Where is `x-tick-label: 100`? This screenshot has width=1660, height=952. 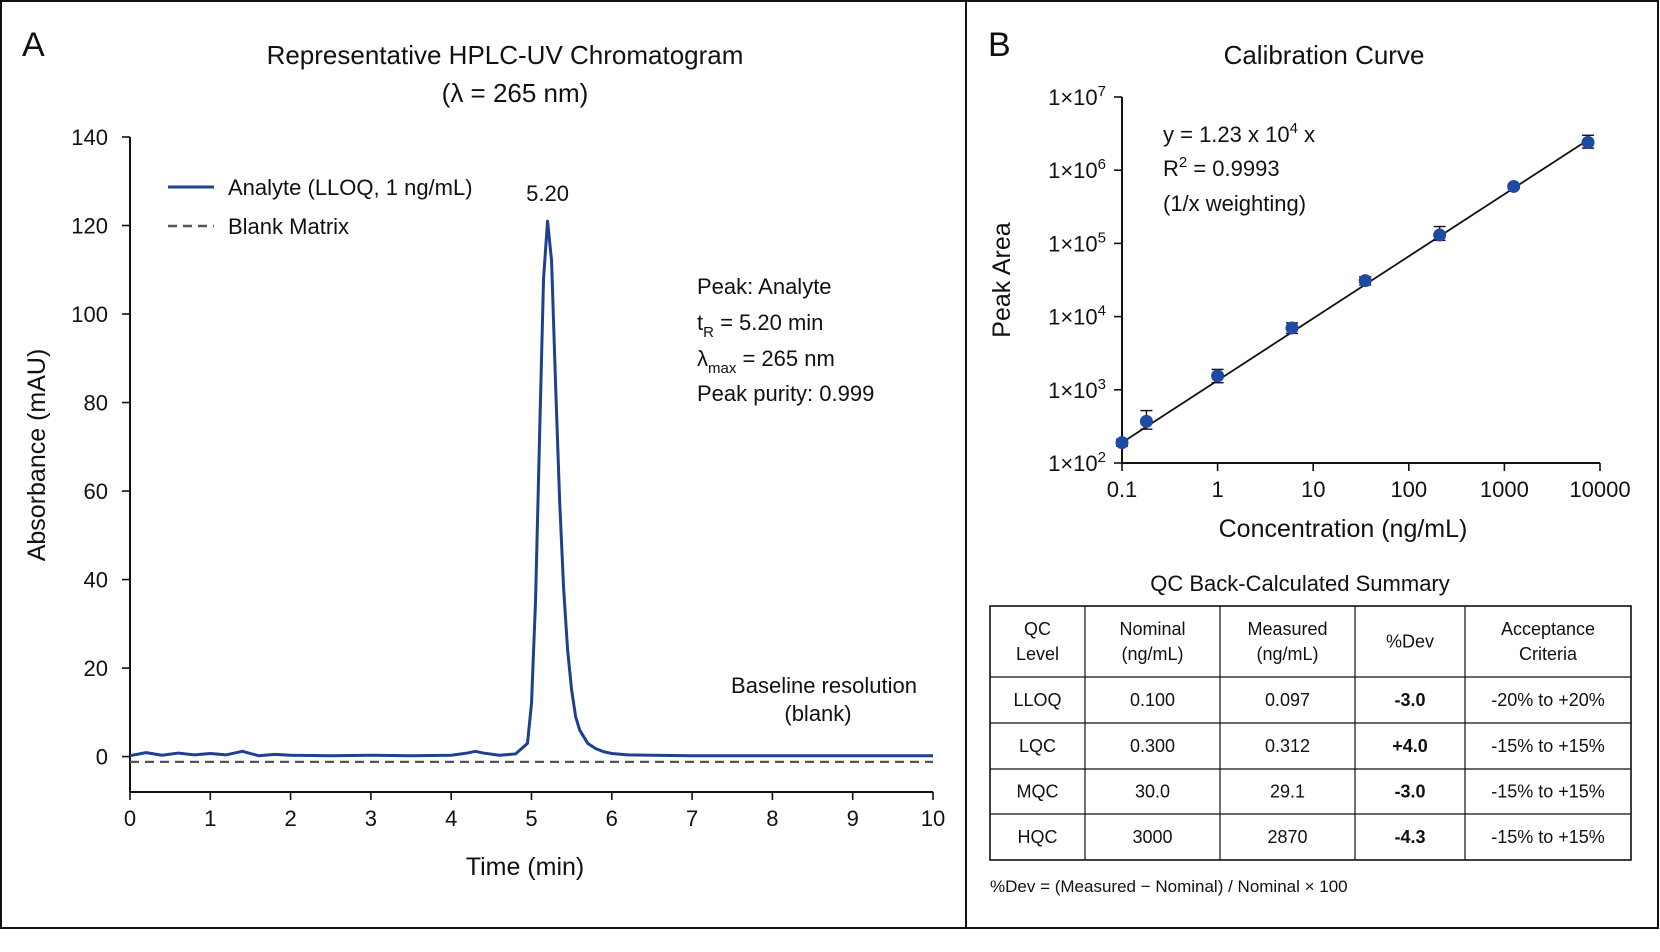
x-tick-label: 100 is located at coordinates (1408, 489).